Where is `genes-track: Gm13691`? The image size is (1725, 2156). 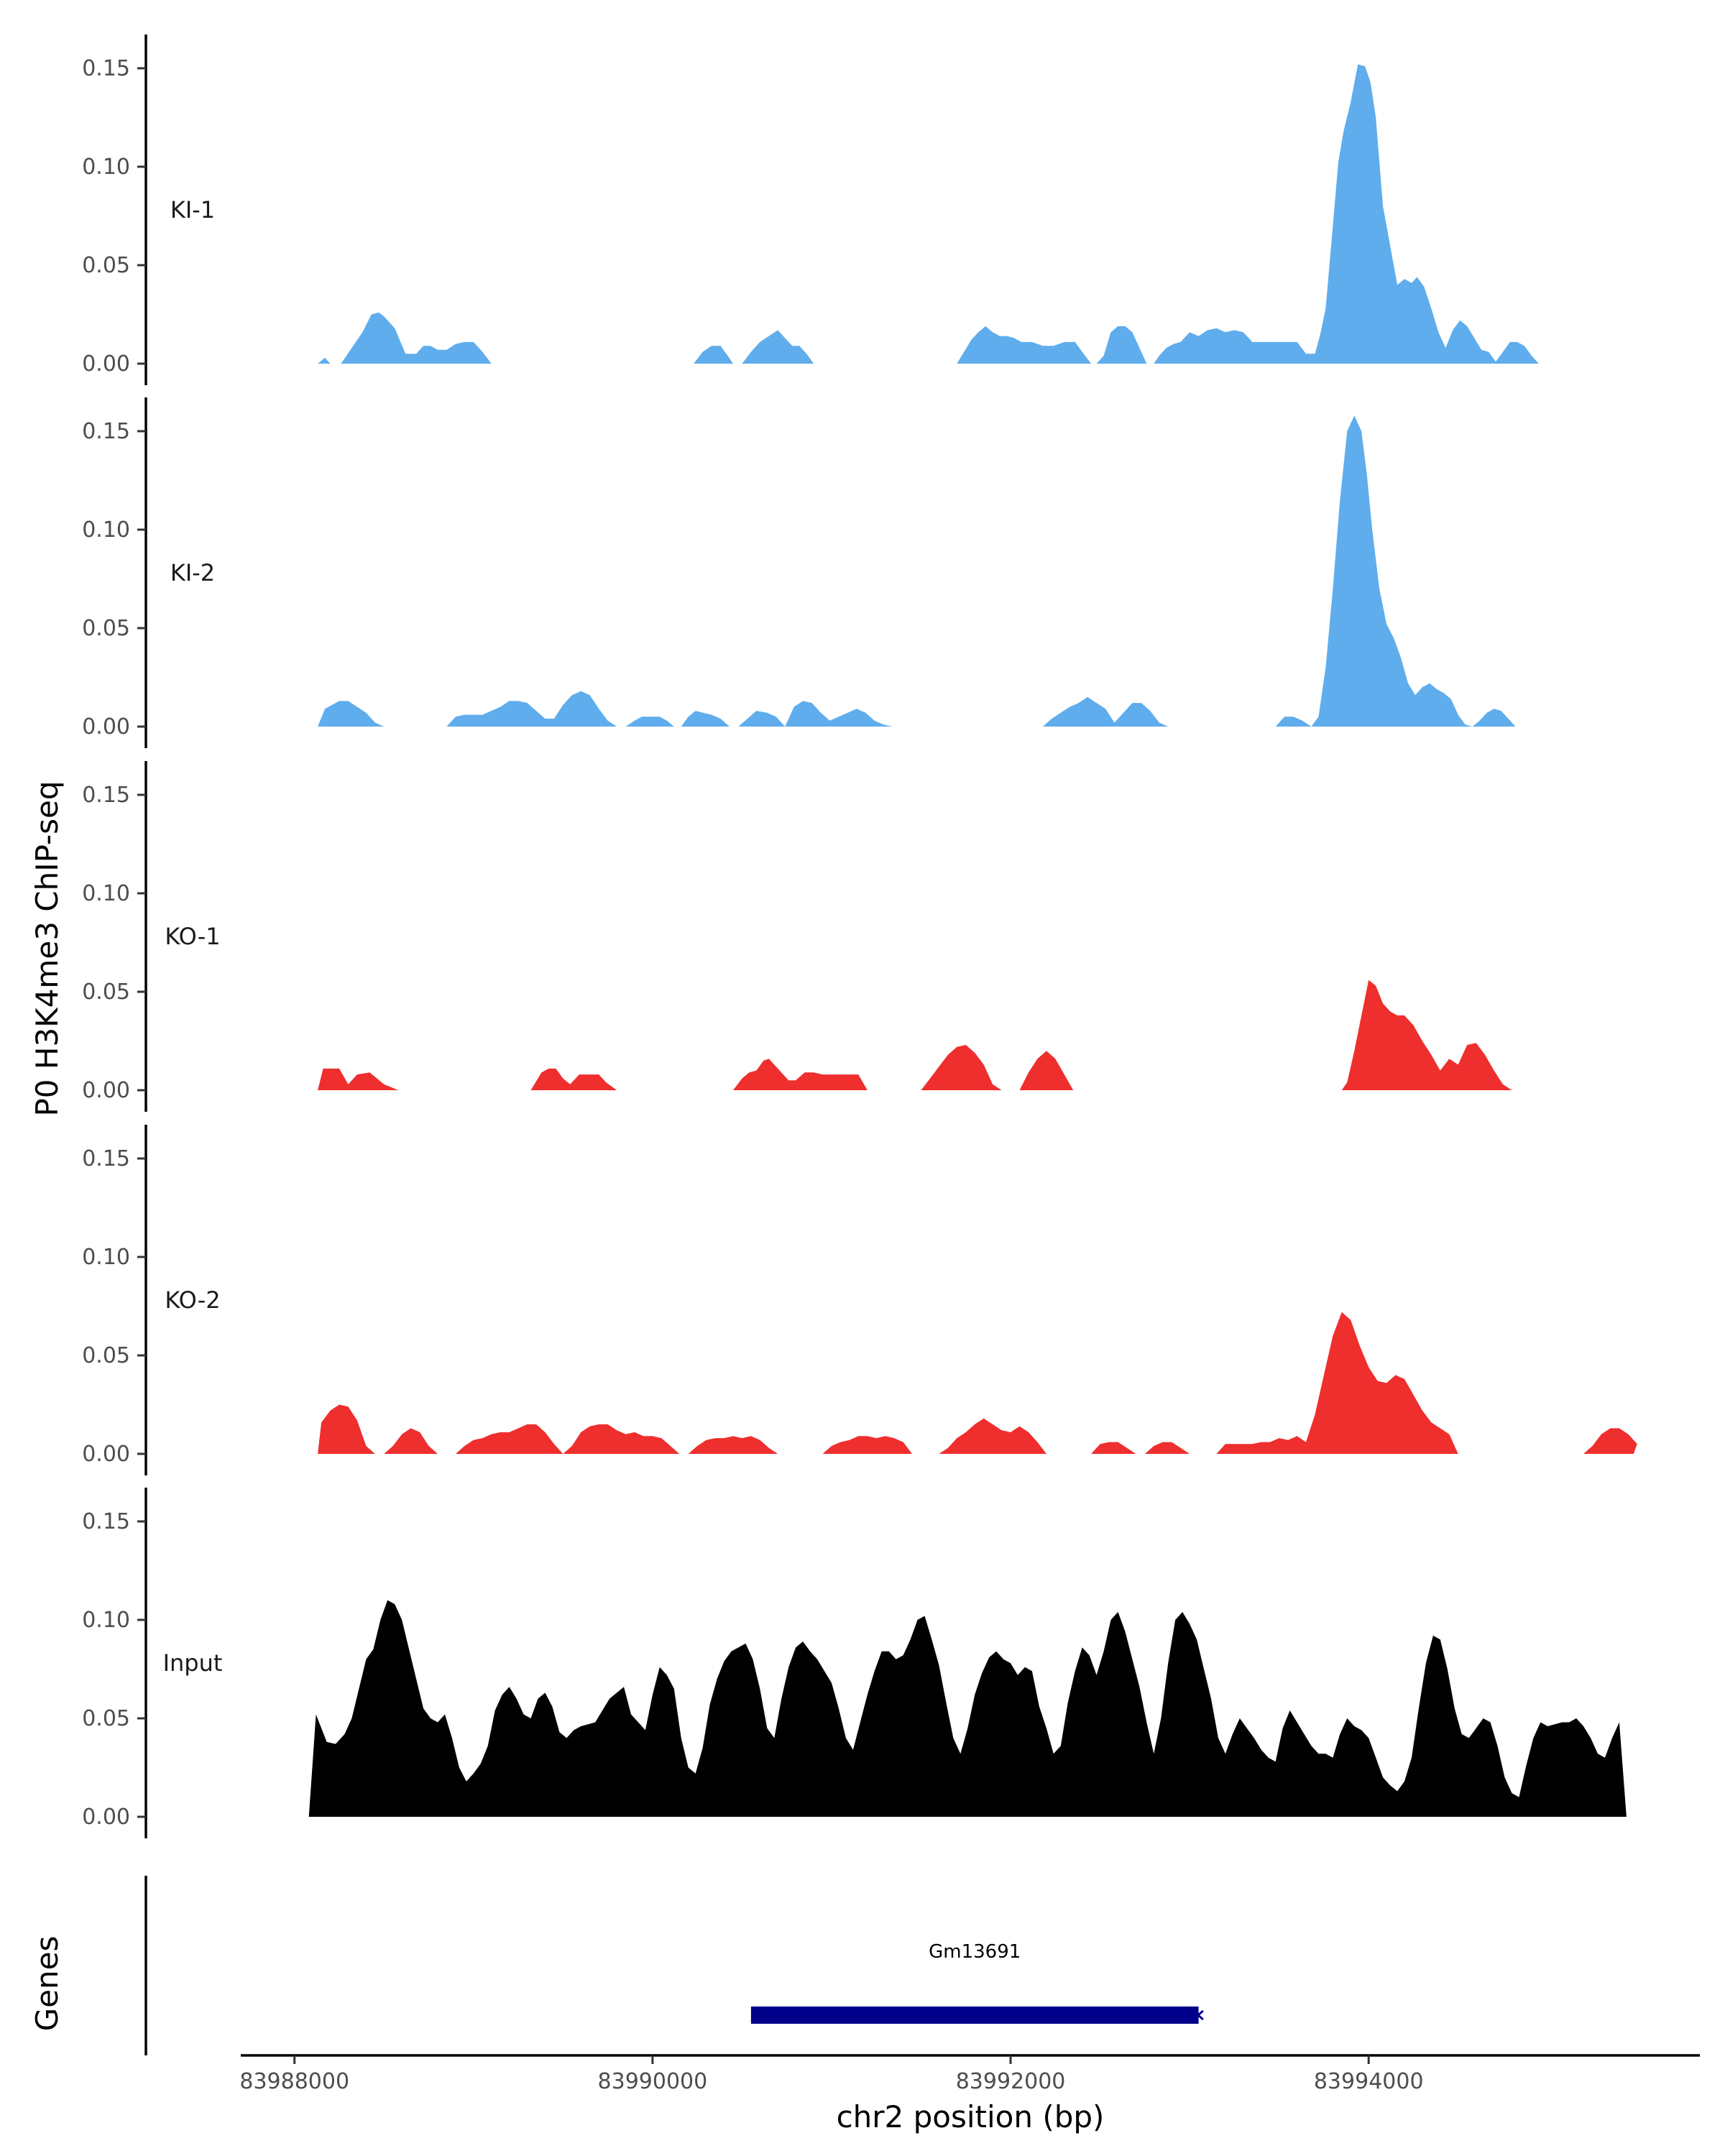
genes-track: Gm13691 is located at coordinates (674, 1965).